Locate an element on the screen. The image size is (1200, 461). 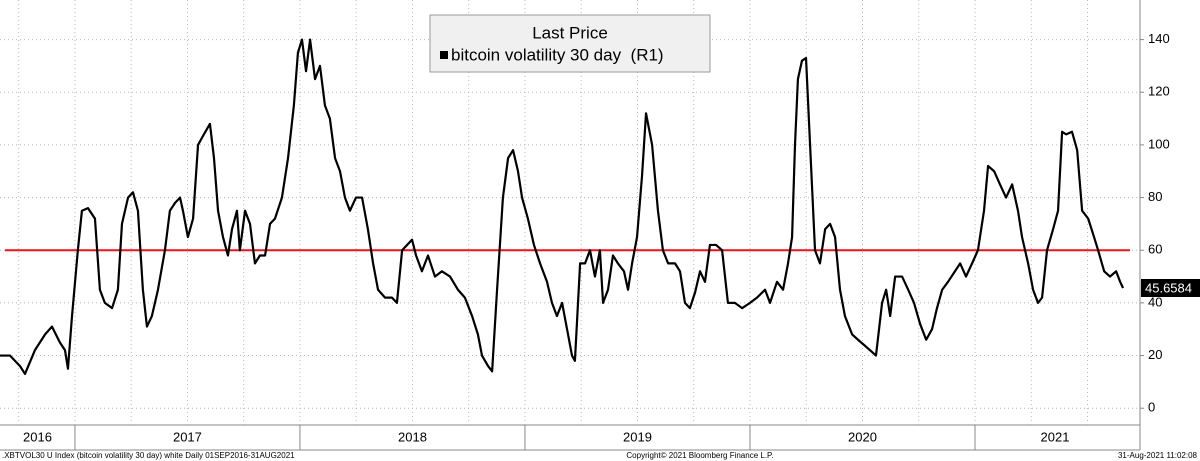
legend-title: Last Price is located at coordinates (570, 32).